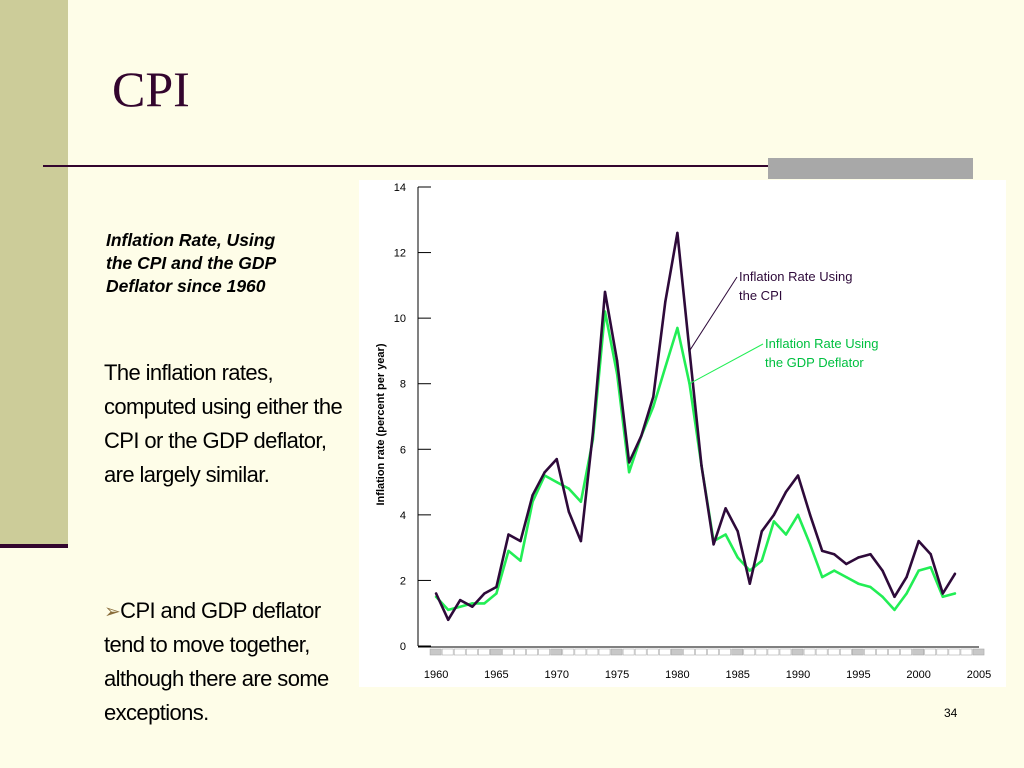 The width and height of the screenshot is (1024, 768). I want to click on cpi-annotation-label: Inflation Rate Using, so click(795, 276).